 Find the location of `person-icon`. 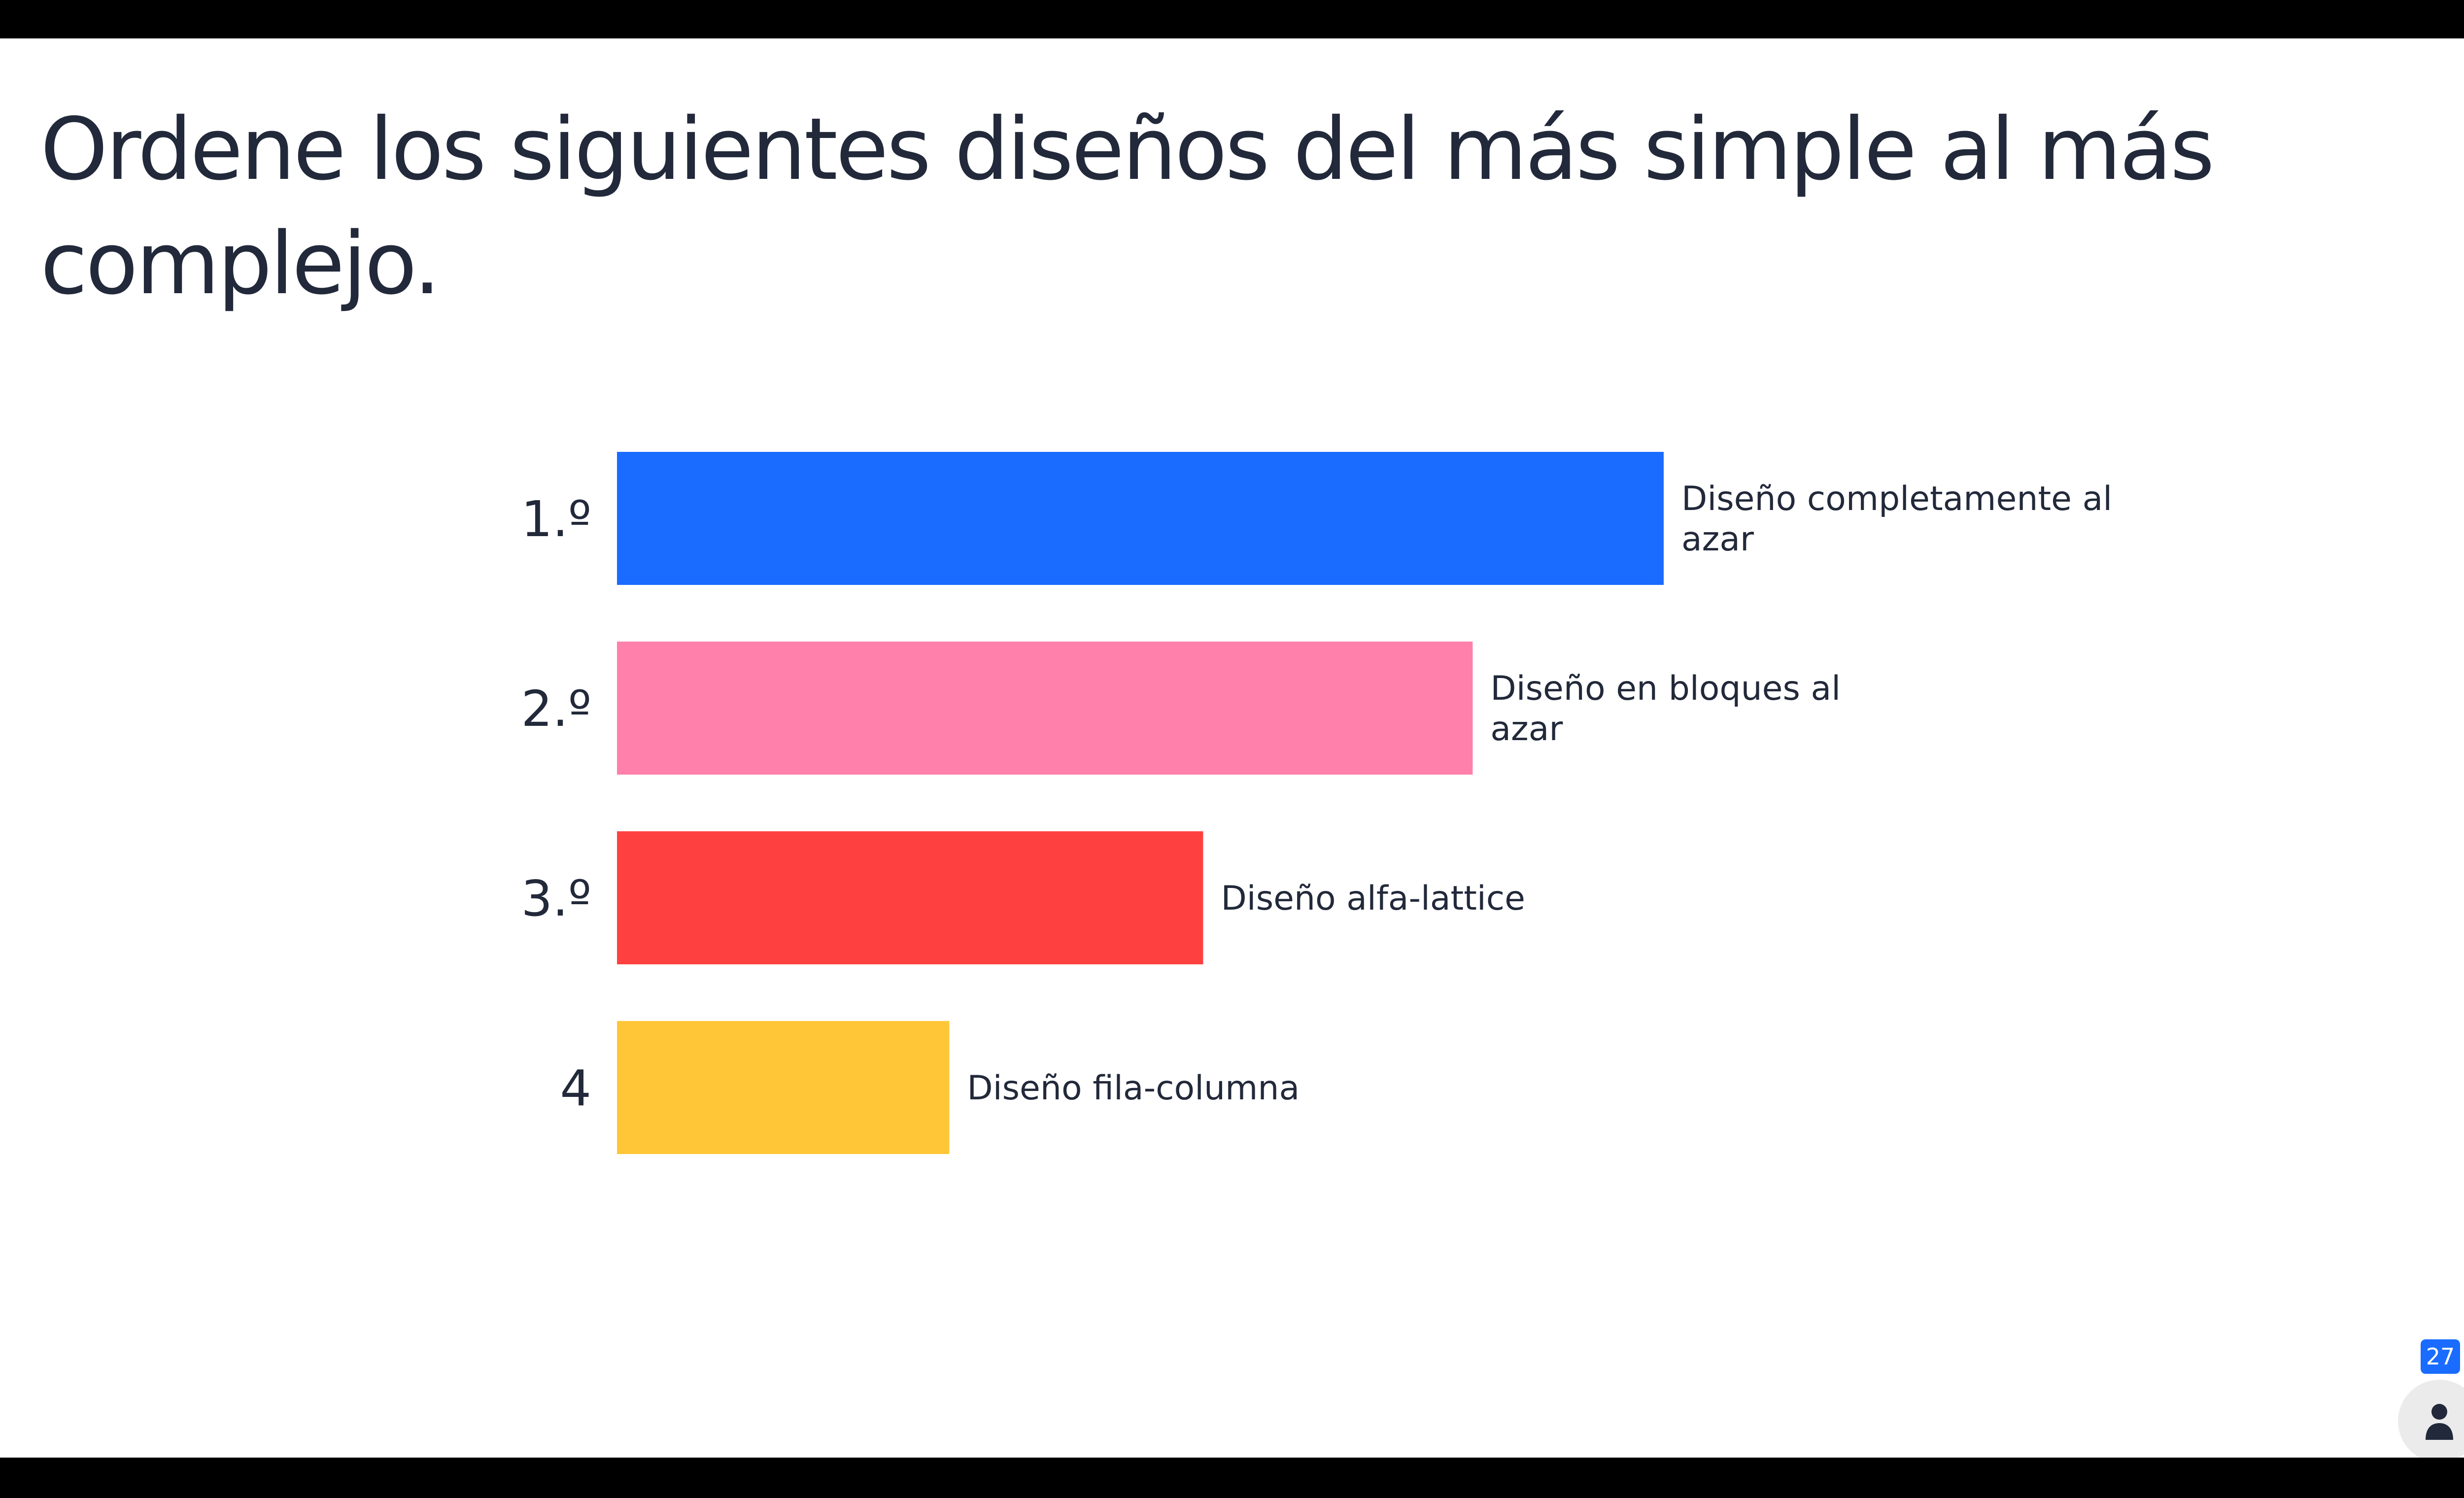

person-icon is located at coordinates (2439, 1422).